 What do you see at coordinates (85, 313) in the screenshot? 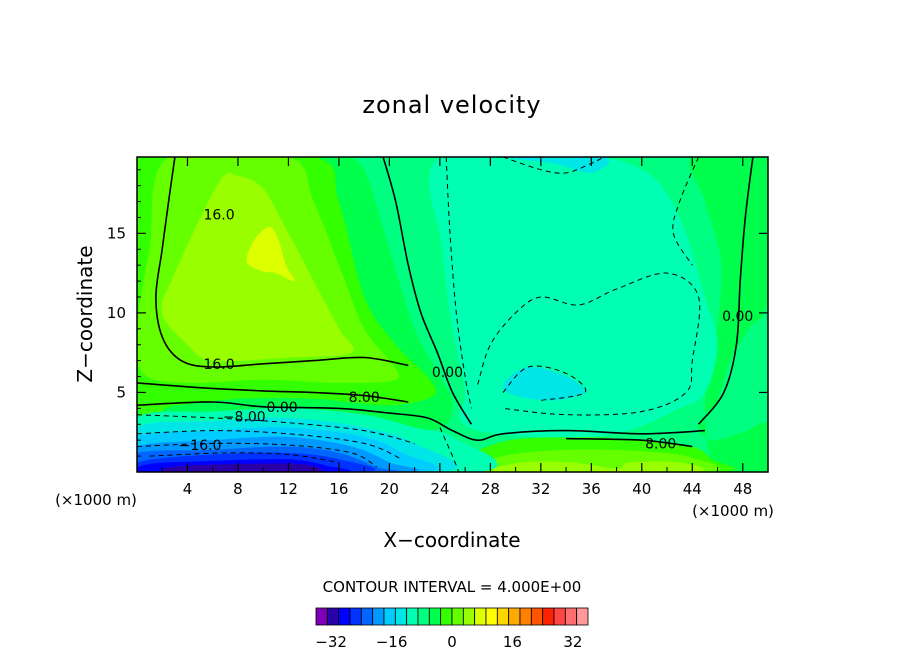
I see `y-axis-label: Z−coordinate` at bounding box center [85, 313].